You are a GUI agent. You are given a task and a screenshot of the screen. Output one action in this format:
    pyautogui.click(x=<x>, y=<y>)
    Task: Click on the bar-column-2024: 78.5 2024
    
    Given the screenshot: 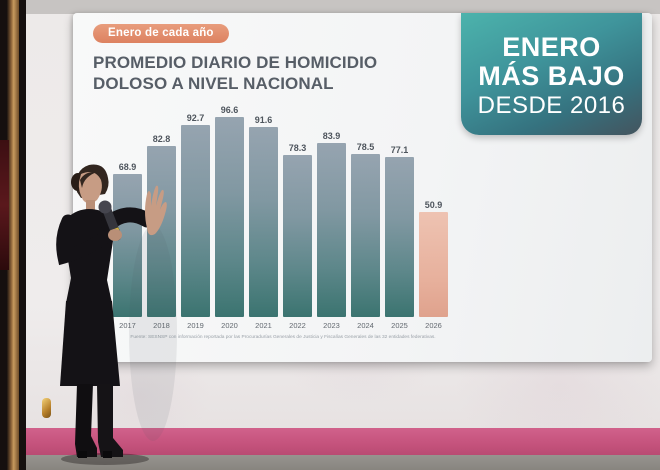 What is the action you would take?
    pyautogui.click(x=365, y=216)
    